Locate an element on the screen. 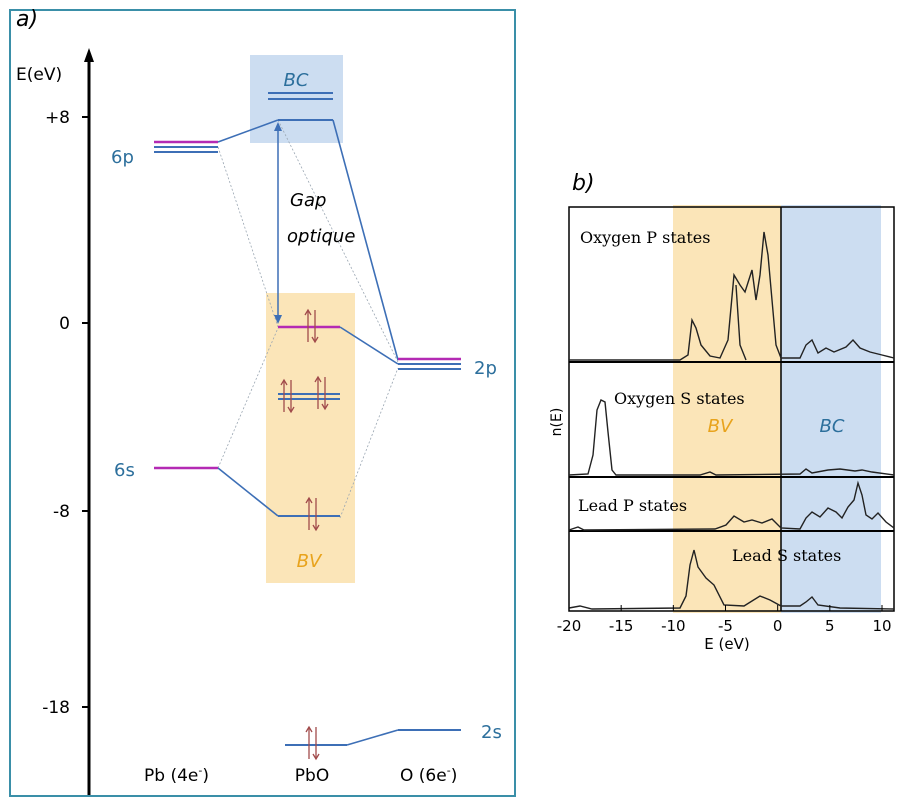 The width and height of the screenshot is (898, 799). column-label-pb: Pb (4e-) is located at coordinates (176, 775).